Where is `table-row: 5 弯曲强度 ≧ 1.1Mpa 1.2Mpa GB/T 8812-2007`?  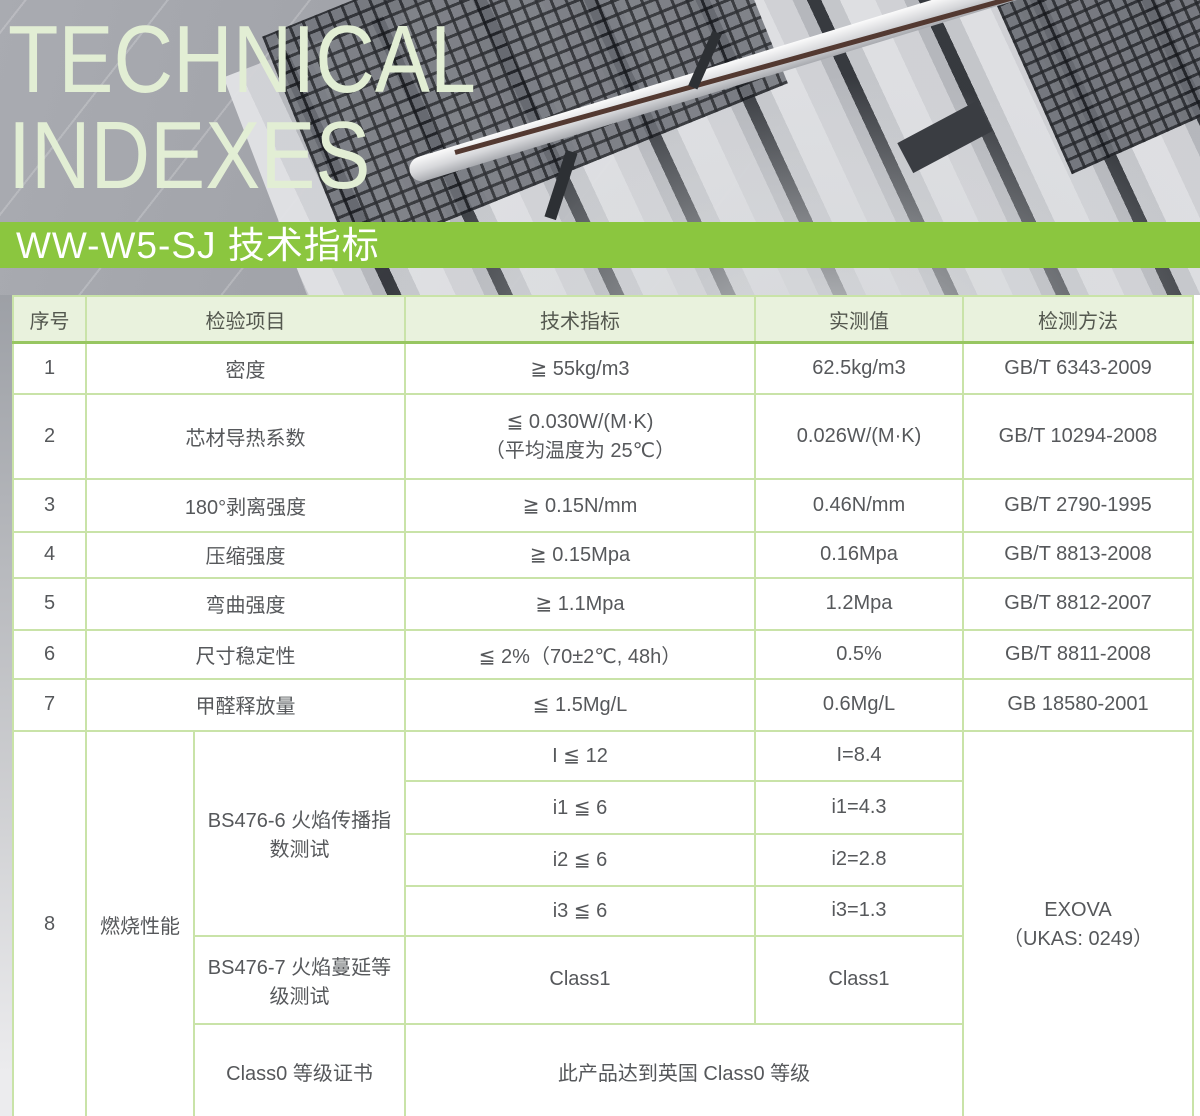
table-row: 5 弯曲强度 ≧ 1.1Mpa 1.2Mpa GB/T 8812-2007 is located at coordinates (603, 603).